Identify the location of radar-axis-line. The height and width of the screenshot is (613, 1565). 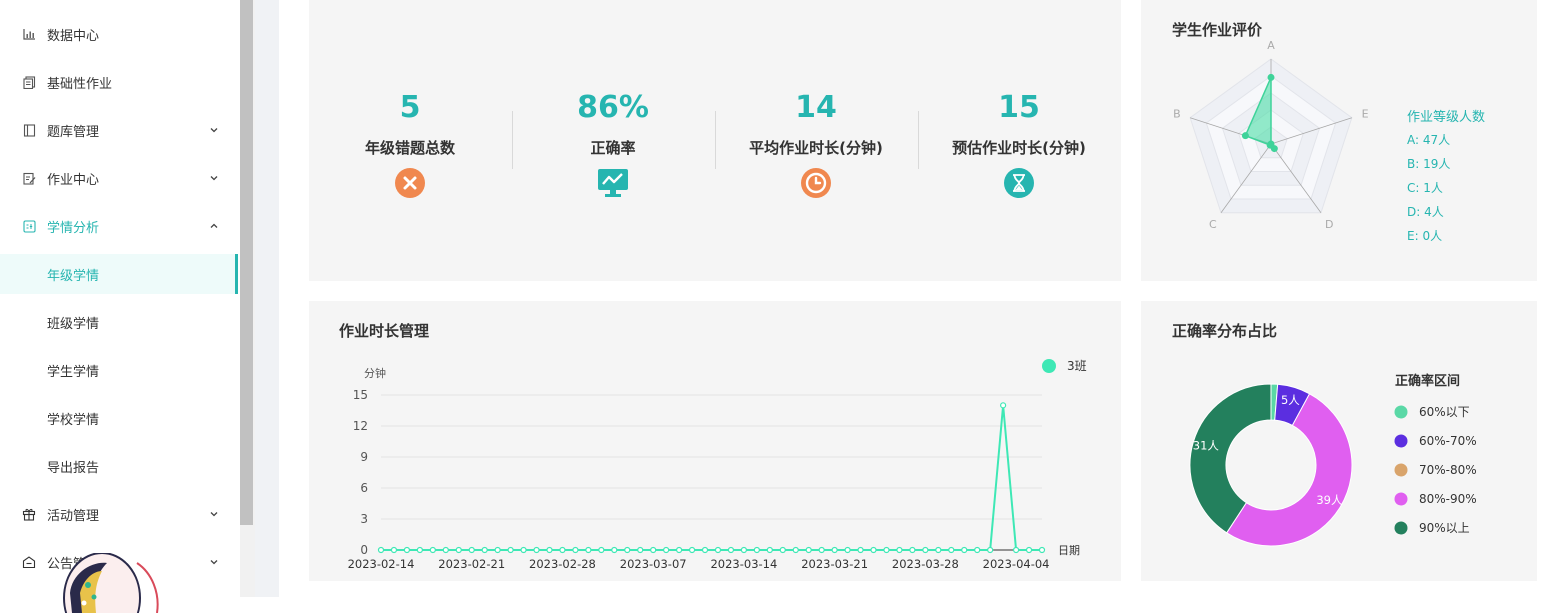
(1296, 178).